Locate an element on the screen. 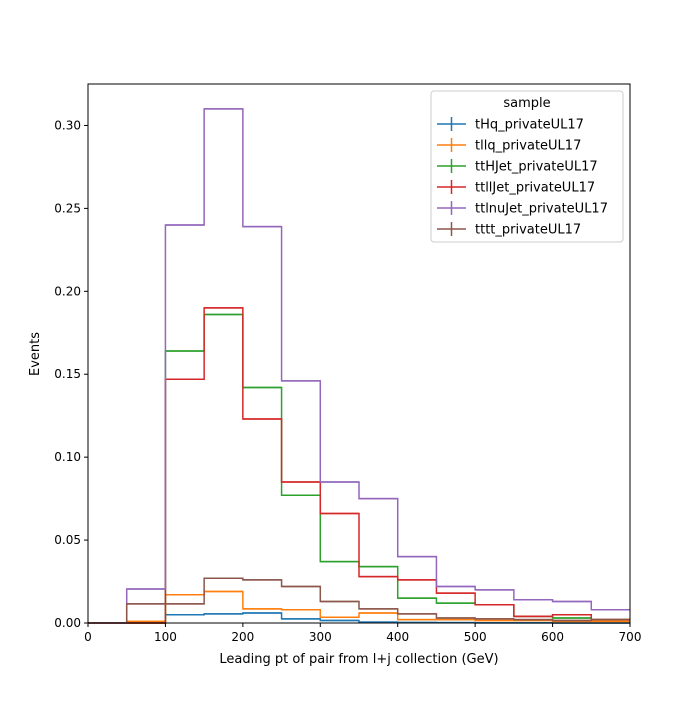 This screenshot has width=700, height=704. y-tick-label: 0.00 is located at coordinates (67, 623).